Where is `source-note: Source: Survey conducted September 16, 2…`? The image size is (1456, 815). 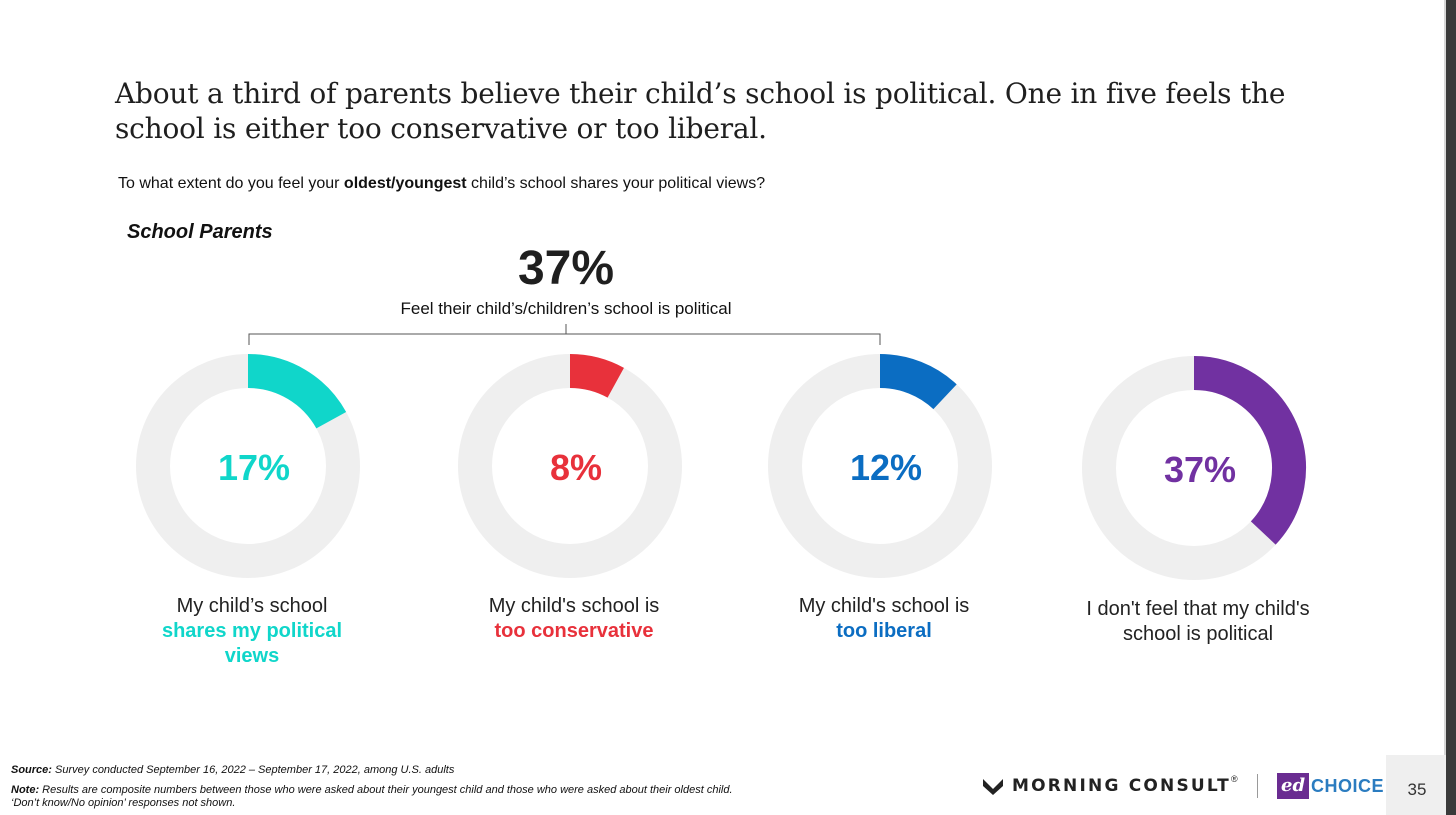 source-note: Source: Survey conducted September 16, 2… is located at coordinates (232, 770).